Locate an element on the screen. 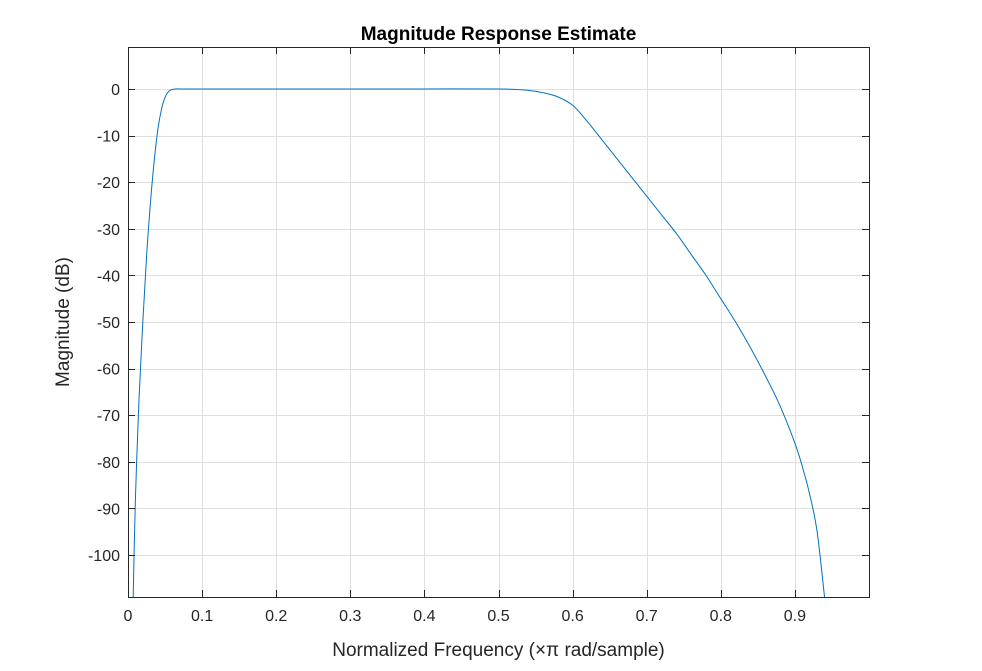 The image size is (982, 671). y-axis-label: Magnitude (dB) is located at coordinates (63, 322).